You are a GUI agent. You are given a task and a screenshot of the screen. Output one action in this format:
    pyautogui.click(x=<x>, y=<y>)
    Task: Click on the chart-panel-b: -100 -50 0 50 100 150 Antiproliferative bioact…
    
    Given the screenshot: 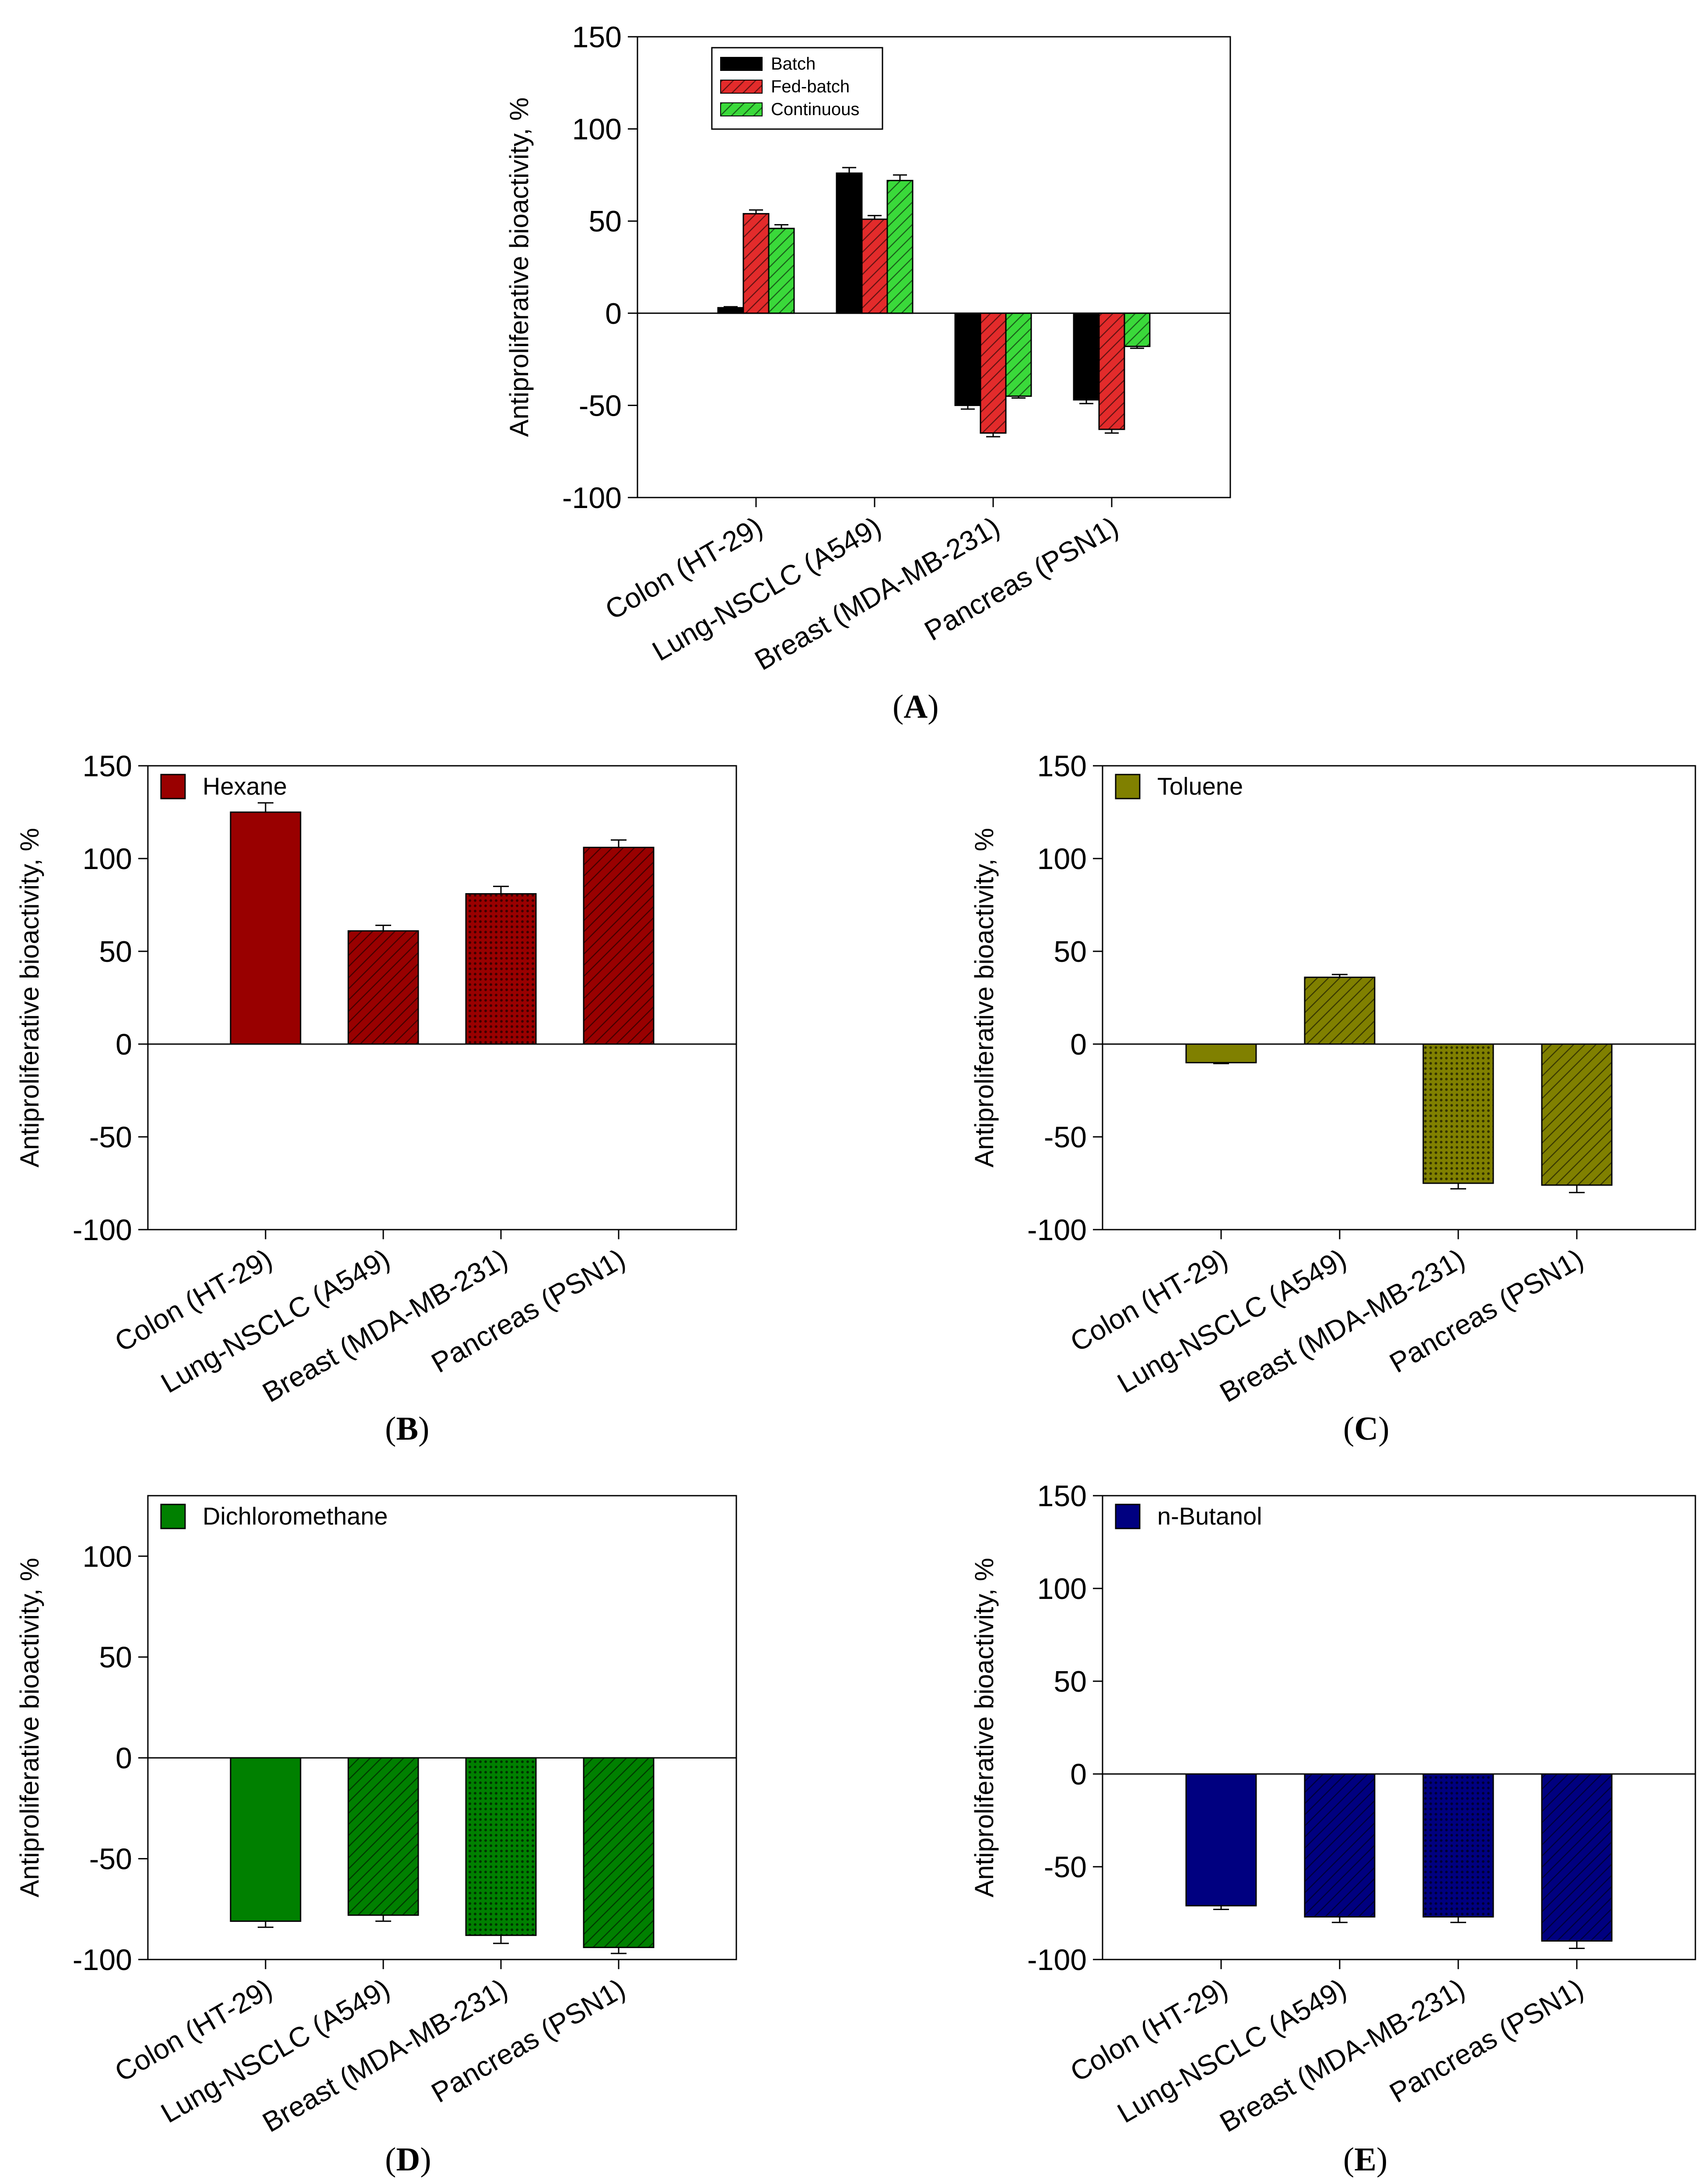 What is the action you would take?
    pyautogui.click(x=376, y=1098)
    